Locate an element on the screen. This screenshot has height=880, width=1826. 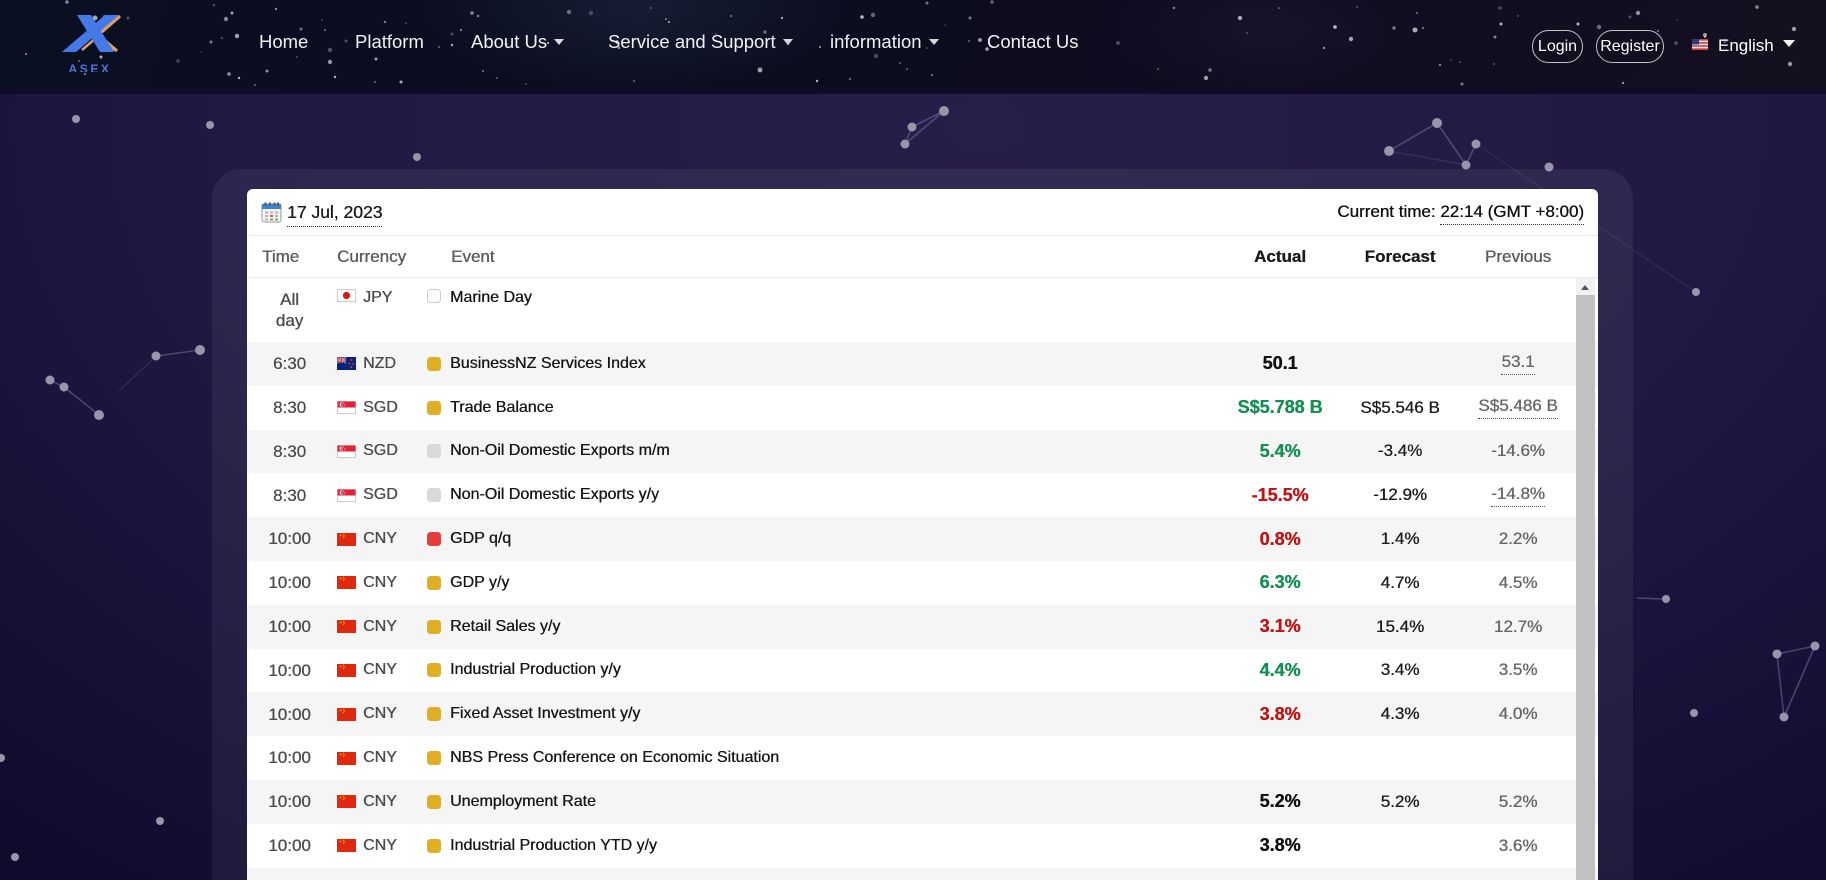
svg-text: ASEX is located at coordinates (89, 67).